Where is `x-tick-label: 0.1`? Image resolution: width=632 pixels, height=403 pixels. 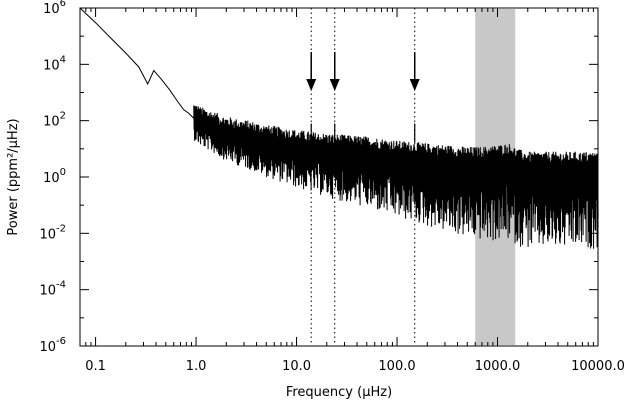 x-tick-label: 0.1 is located at coordinates (95, 366).